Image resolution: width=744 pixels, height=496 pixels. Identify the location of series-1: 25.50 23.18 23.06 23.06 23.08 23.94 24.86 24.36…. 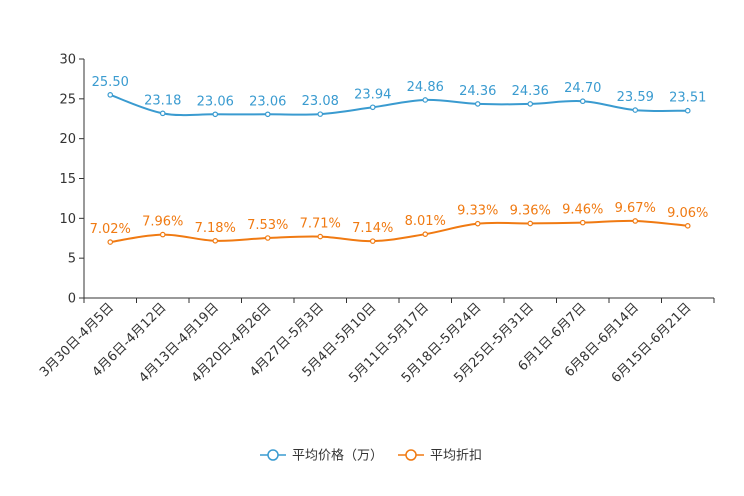
(399, 96).